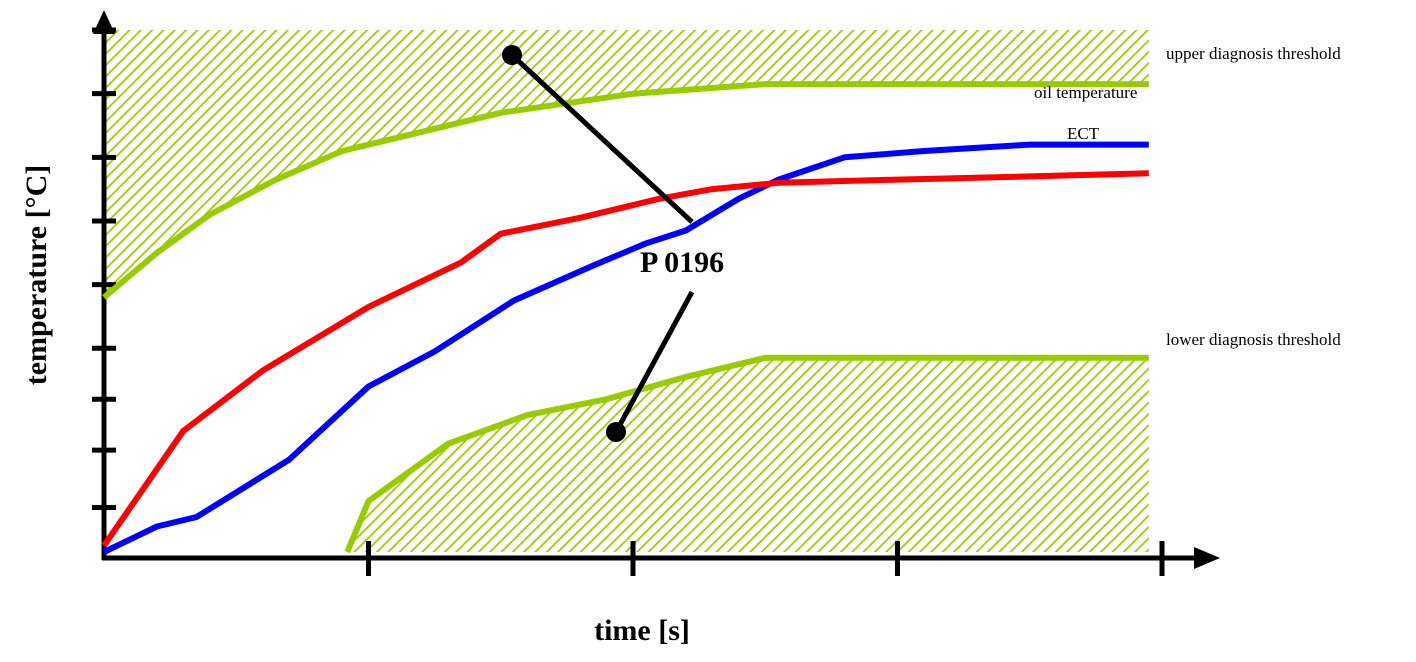 This screenshot has width=1416, height=662. Describe the element at coordinates (1253, 53) in the screenshot. I see `upper-threshold-label: upper diagnosis threshold` at that location.